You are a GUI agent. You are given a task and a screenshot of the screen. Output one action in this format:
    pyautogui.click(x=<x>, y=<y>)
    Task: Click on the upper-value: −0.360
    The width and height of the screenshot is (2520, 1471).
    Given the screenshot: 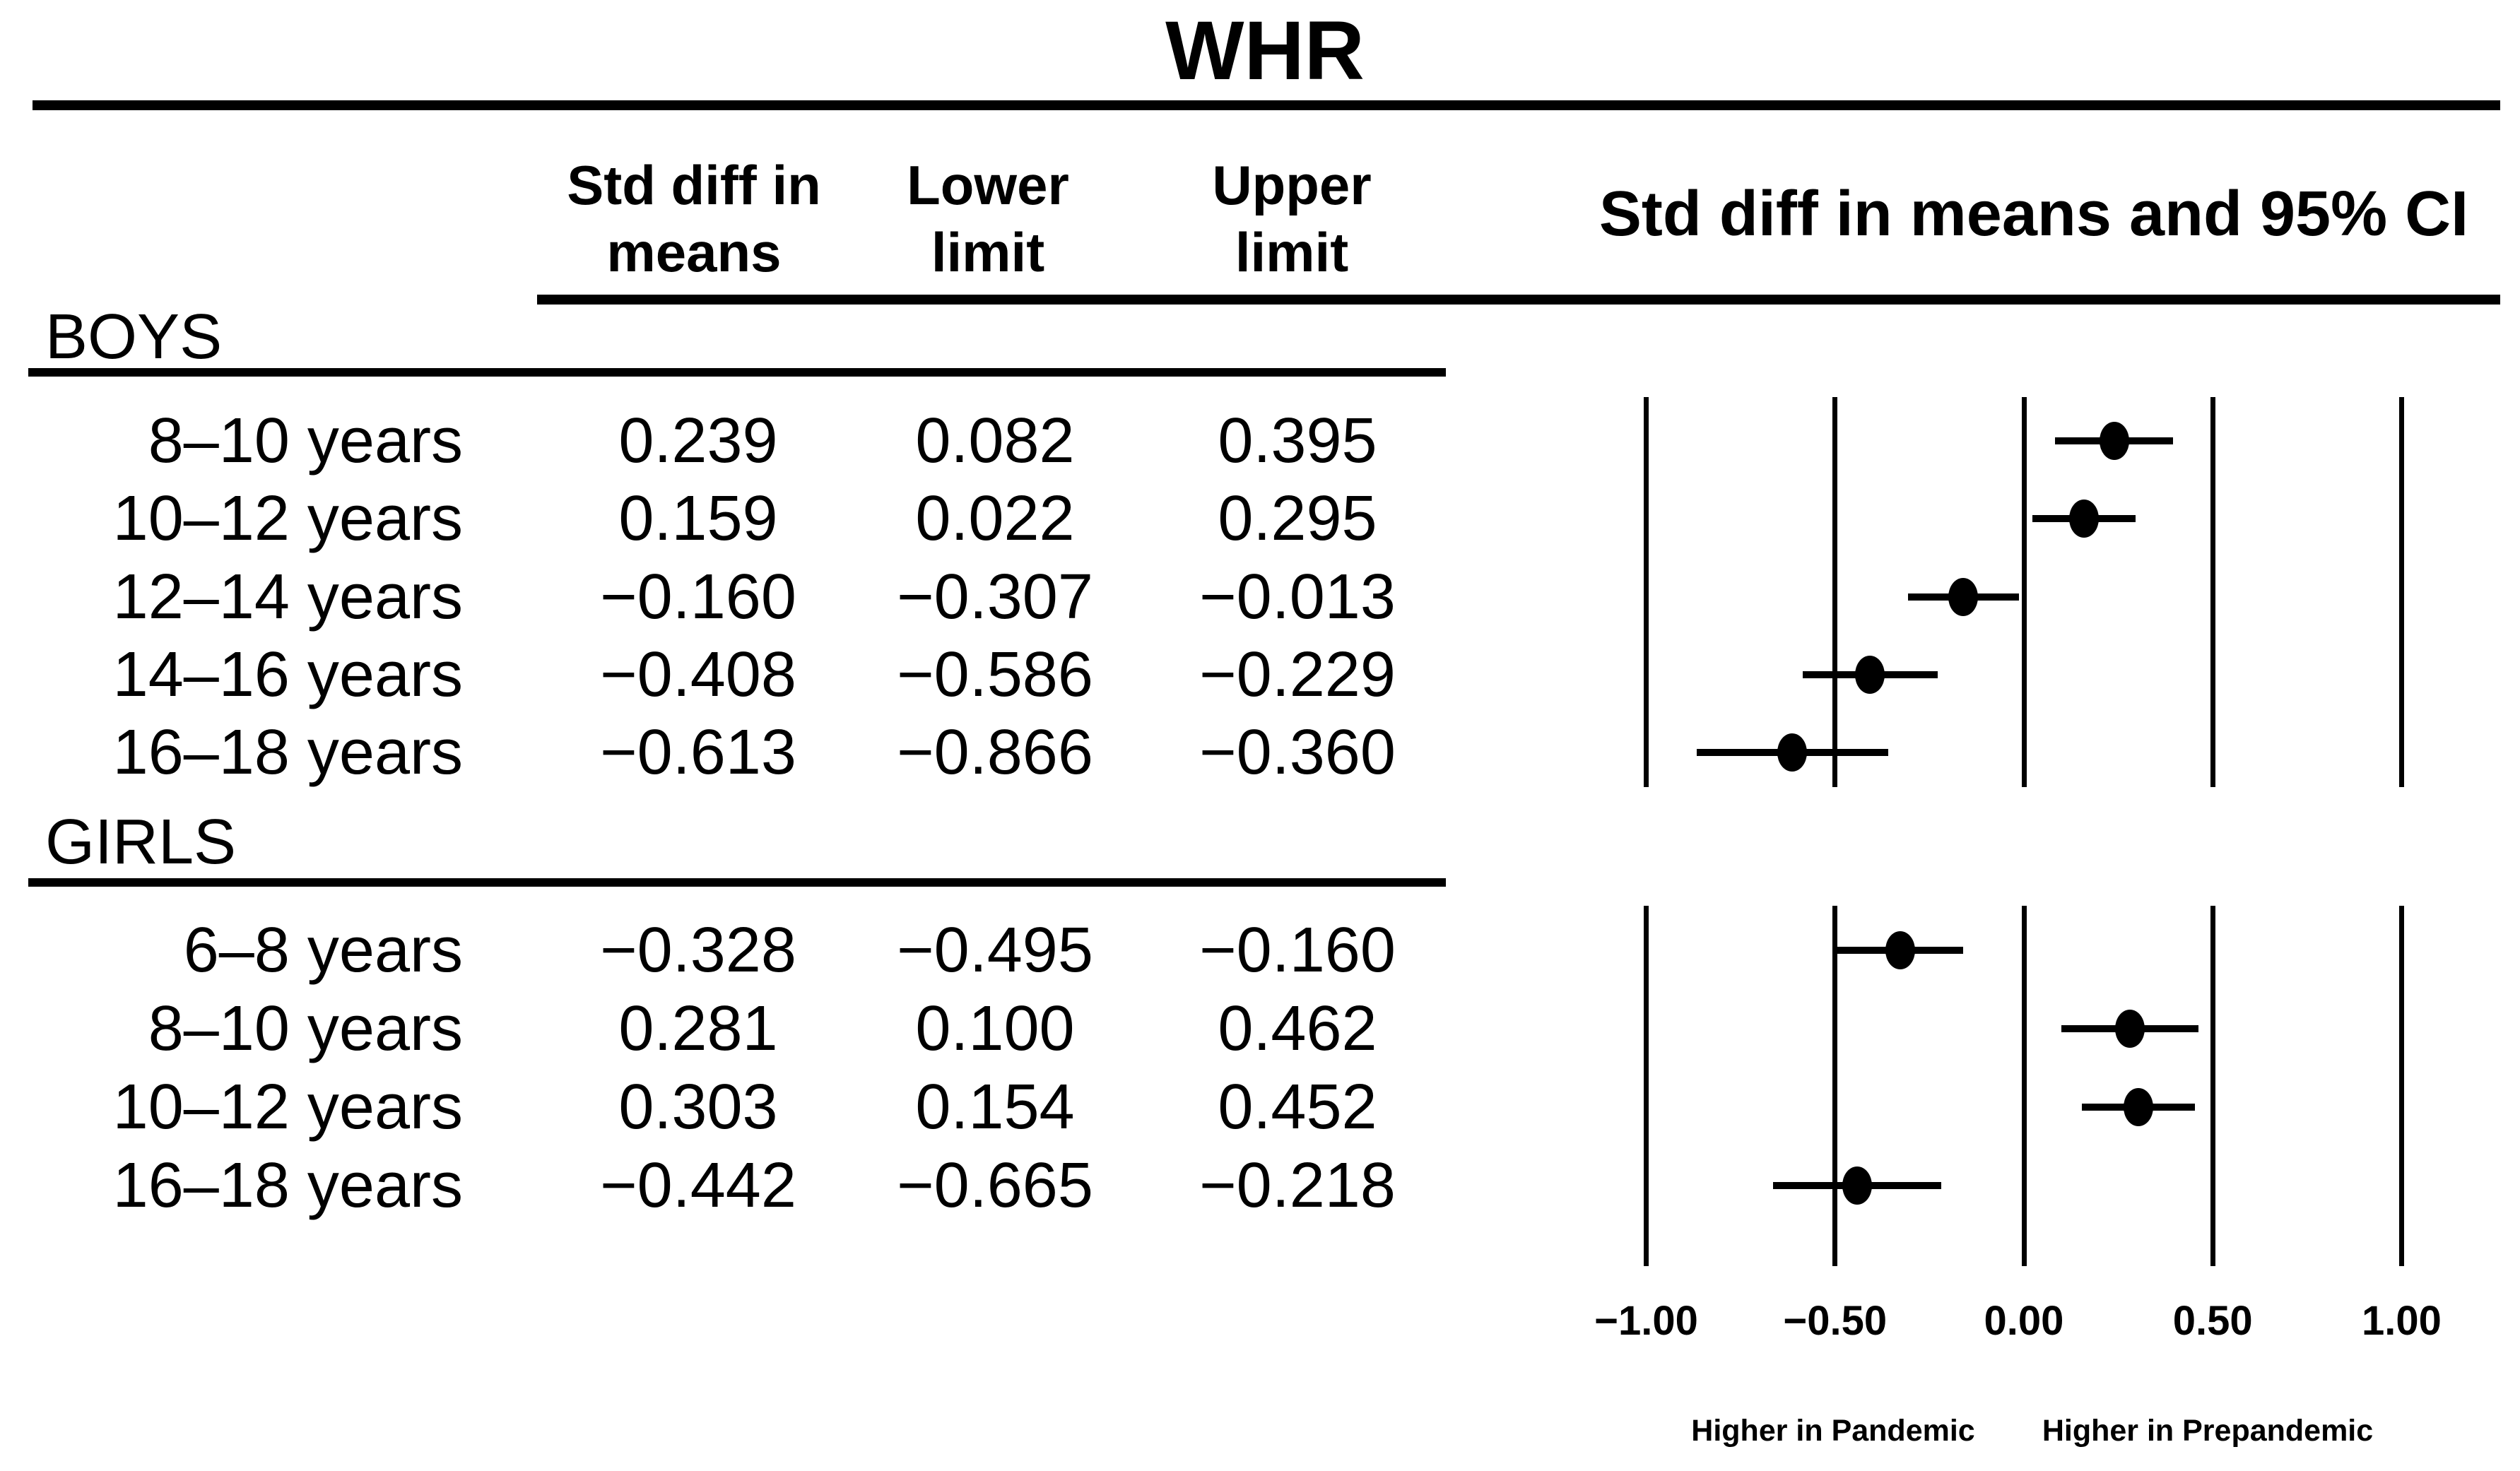 What is the action you would take?
    pyautogui.click(x=1298, y=753)
    